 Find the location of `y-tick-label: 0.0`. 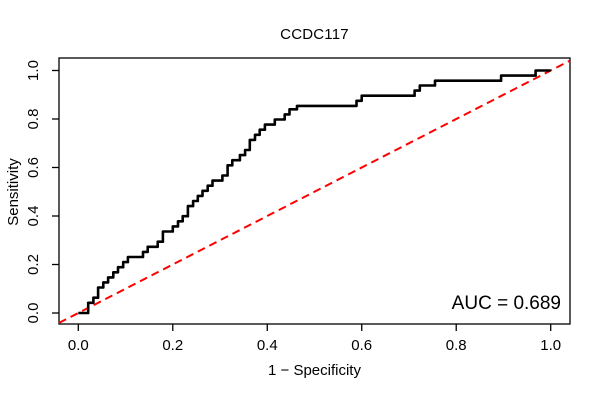

y-tick-label: 0.0 is located at coordinates (33, 313).